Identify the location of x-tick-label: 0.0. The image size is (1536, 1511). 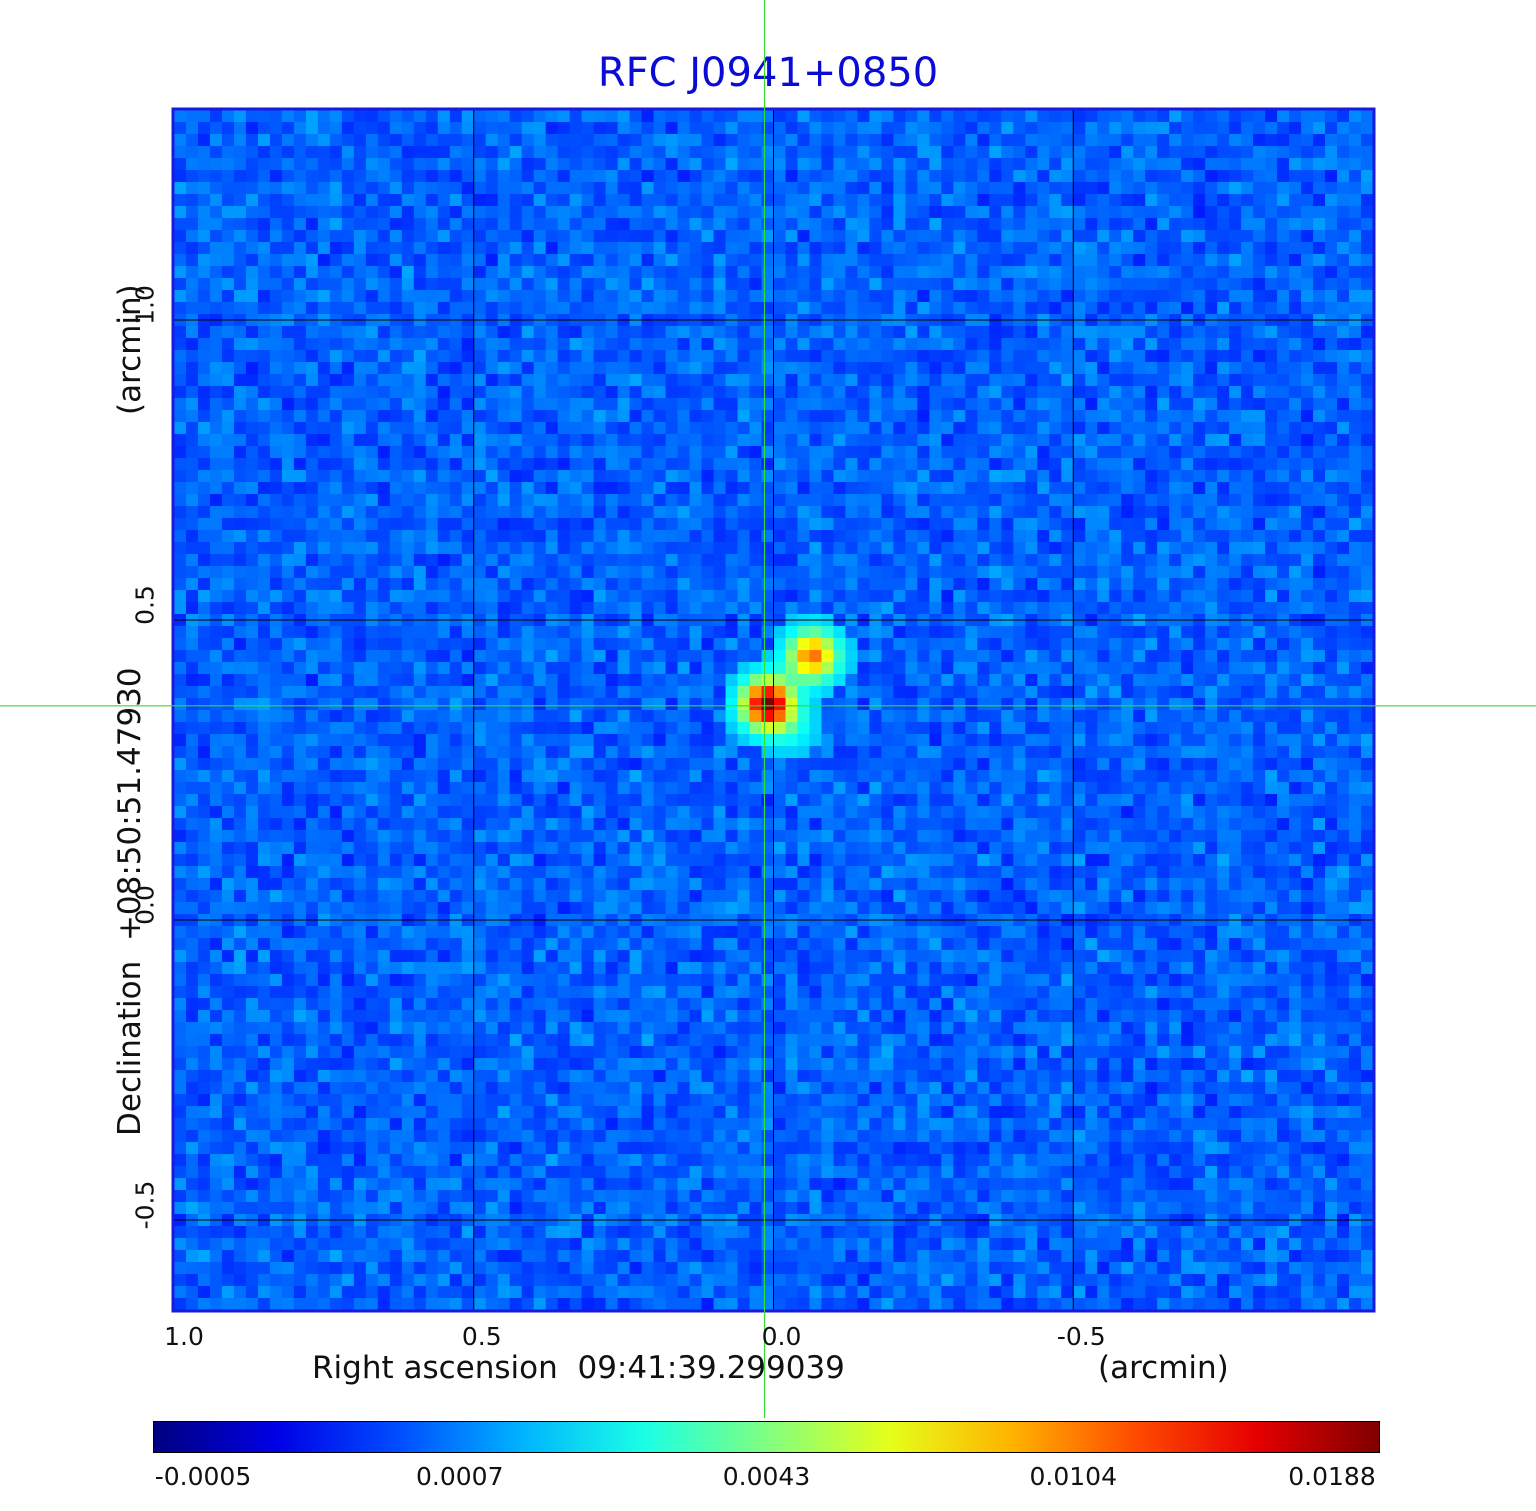
(781, 1336).